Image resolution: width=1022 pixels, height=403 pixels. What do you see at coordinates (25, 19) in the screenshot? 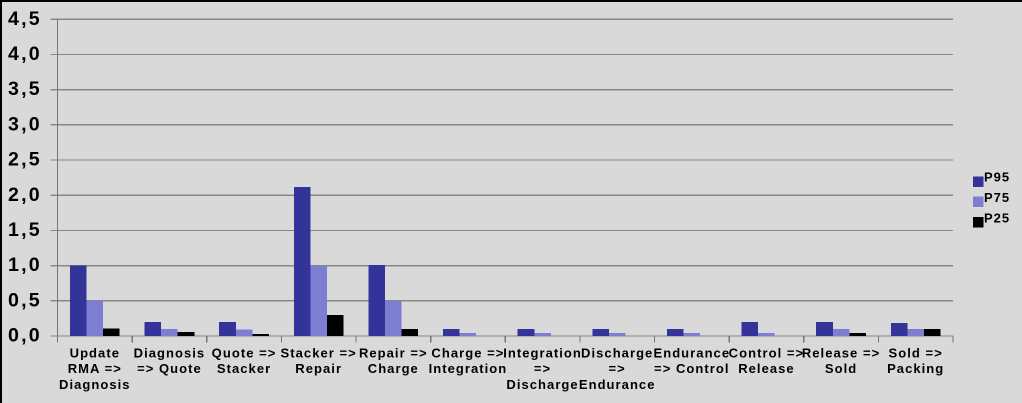
I see `svg-text: 4,5` at bounding box center [25, 19].